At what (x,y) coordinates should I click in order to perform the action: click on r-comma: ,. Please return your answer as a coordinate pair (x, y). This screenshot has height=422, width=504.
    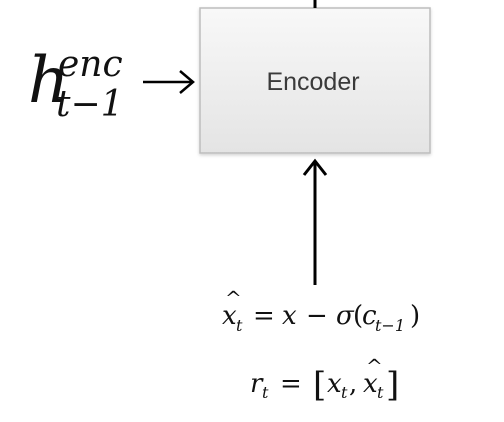
    Looking at the image, I should click on (353, 384).